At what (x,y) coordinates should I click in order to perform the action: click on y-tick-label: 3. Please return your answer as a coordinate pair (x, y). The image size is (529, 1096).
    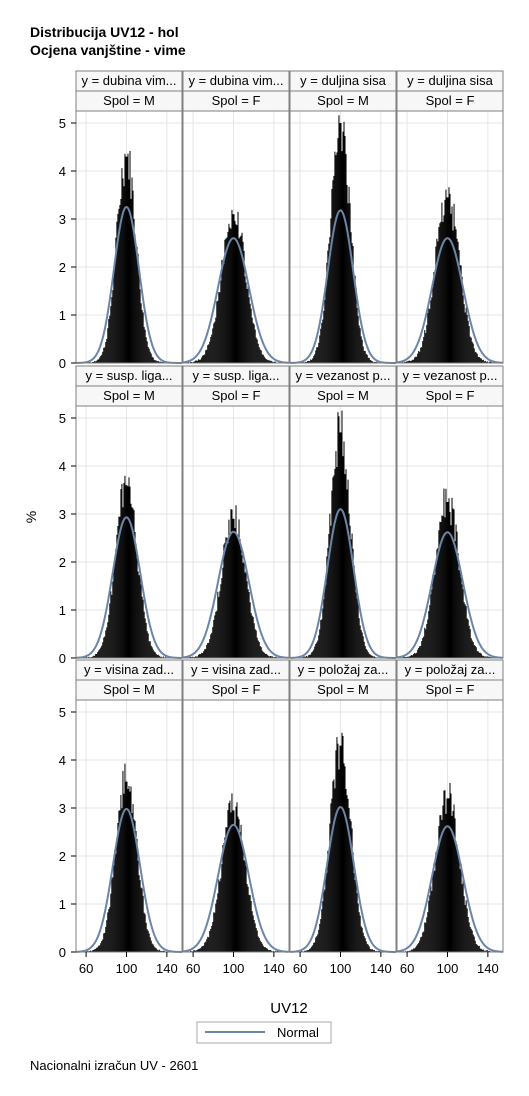
    Looking at the image, I should click on (62, 219).